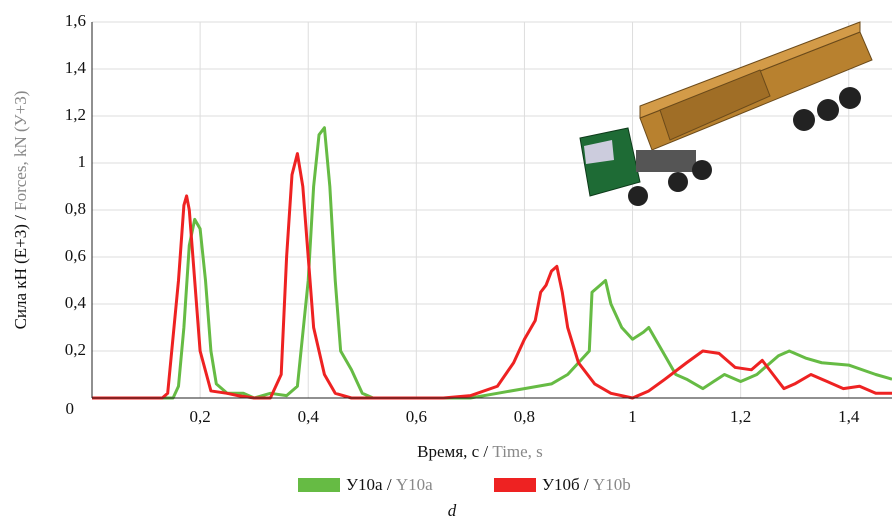 Image resolution: width=892 pixels, height=524 pixels. What do you see at coordinates (309, 416) in the screenshot?
I see `x-tick-label: 0,4` at bounding box center [309, 416].